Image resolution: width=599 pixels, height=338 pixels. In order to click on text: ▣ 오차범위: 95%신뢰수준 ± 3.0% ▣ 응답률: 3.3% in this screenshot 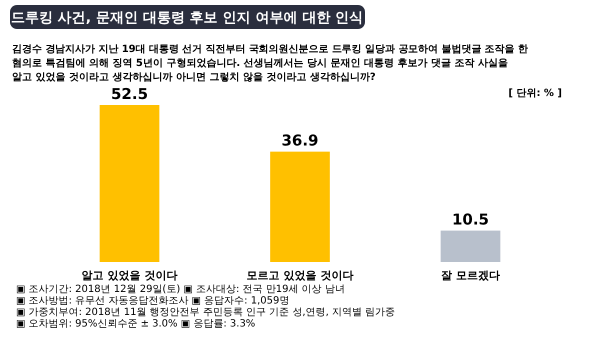, I will do `click(136, 324)`.